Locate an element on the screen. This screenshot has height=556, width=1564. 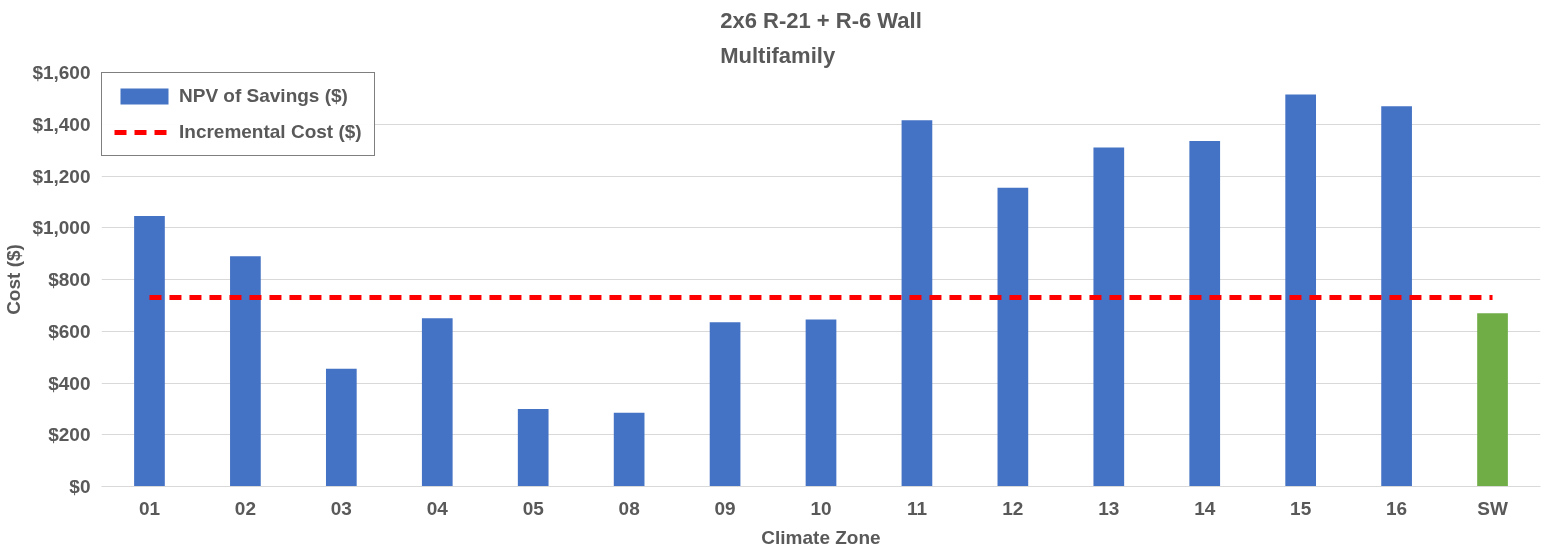
x-tick-label: 03 is located at coordinates (341, 508).